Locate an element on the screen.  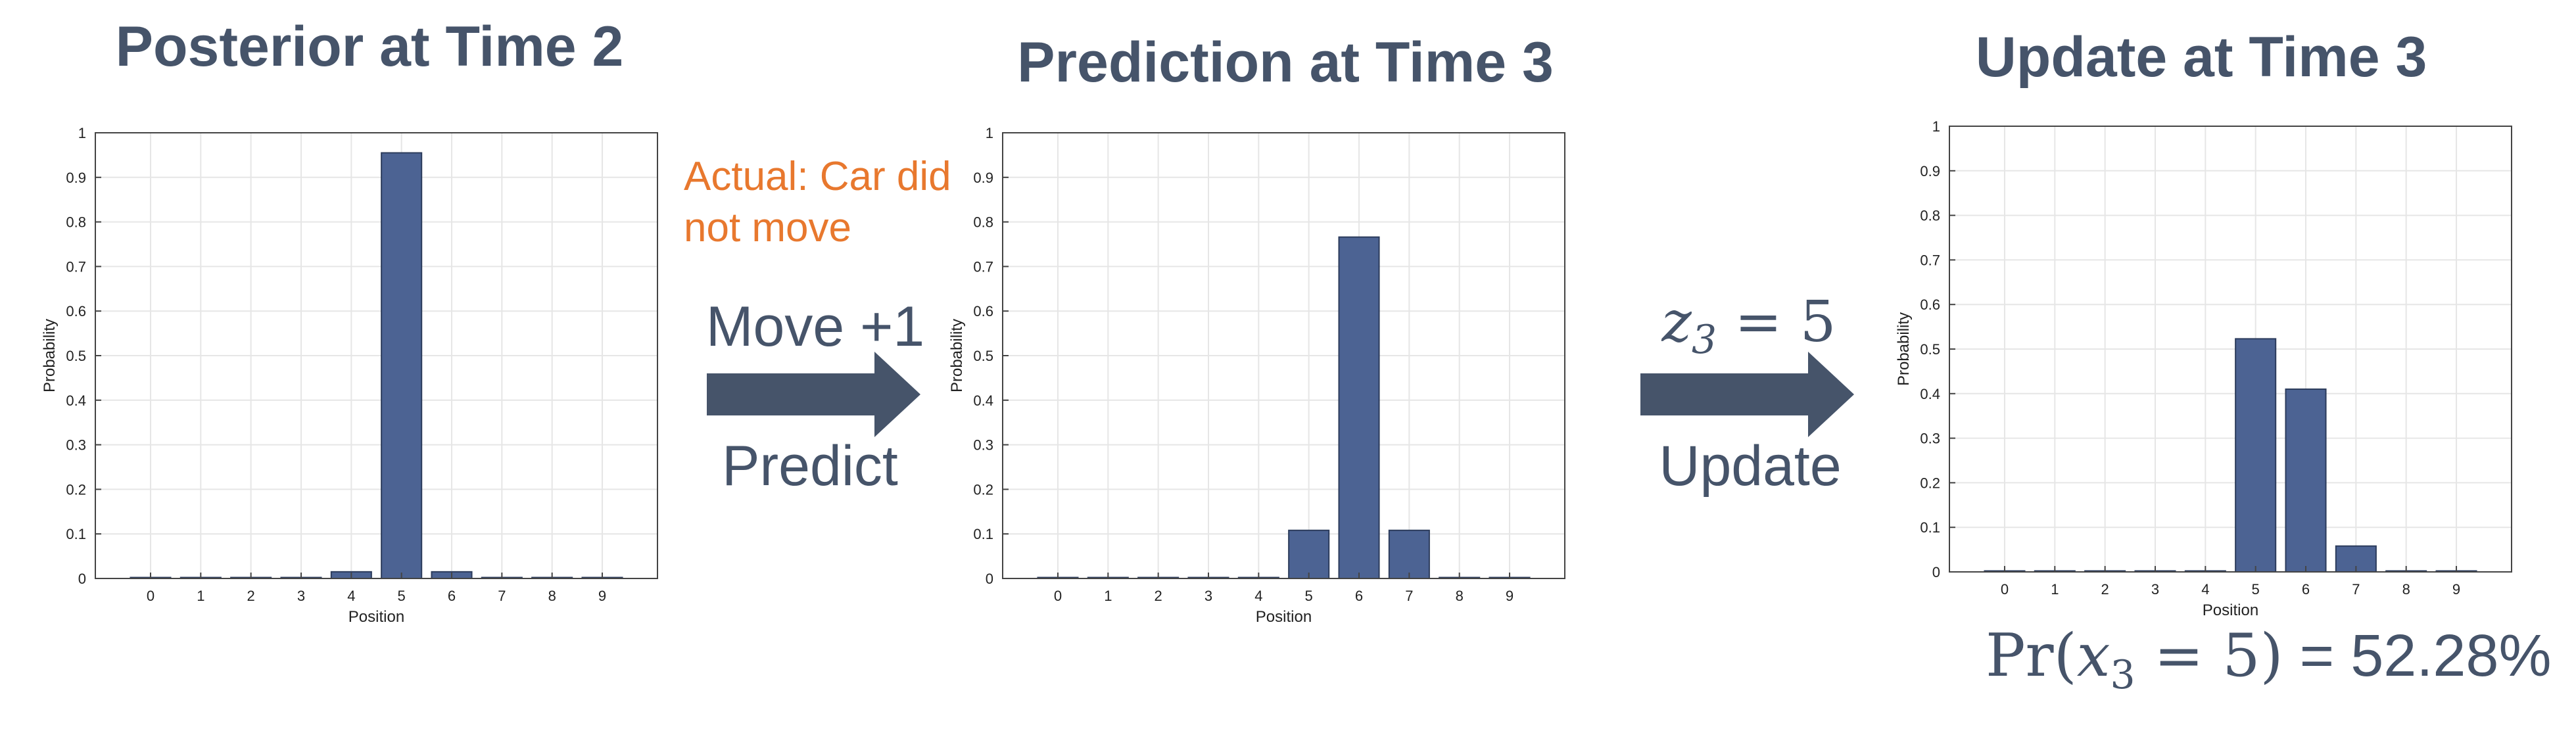
result-pr: Pr( is located at coordinates (2031, 655).